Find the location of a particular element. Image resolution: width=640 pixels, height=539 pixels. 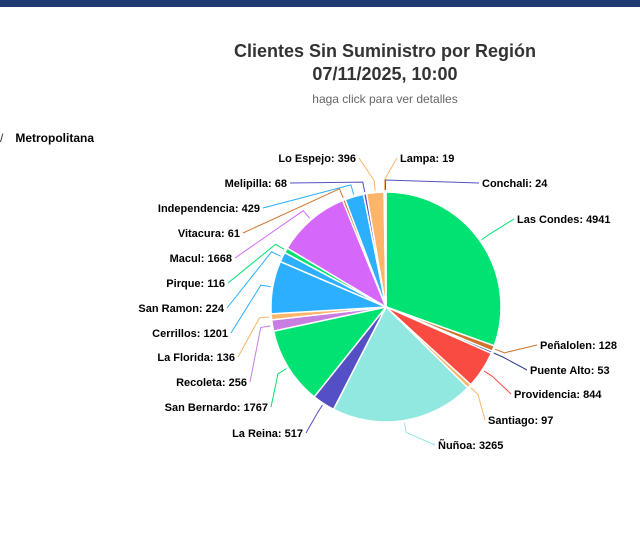

data-label-recoleta: Recoleta: 256 is located at coordinates (211, 383).